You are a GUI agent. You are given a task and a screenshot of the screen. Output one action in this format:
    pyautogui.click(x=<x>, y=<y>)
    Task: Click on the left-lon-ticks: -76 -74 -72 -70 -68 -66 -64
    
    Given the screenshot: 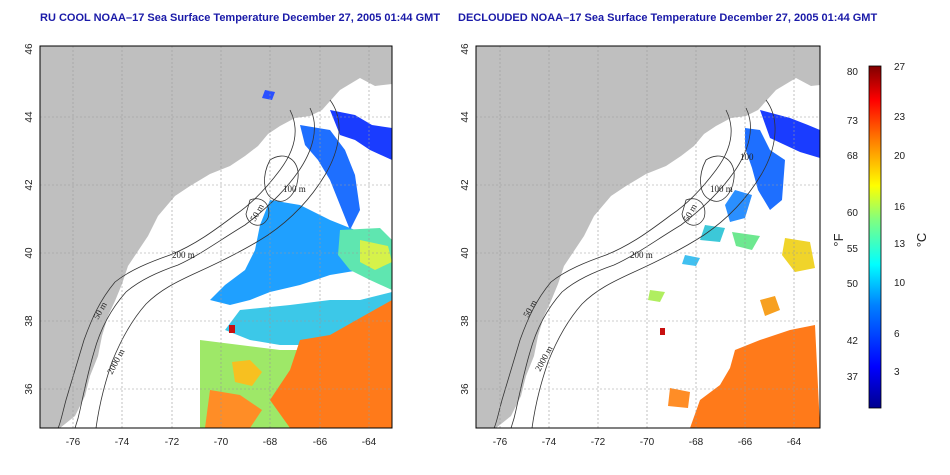 What is the action you would take?
    pyautogui.click(x=221, y=442)
    